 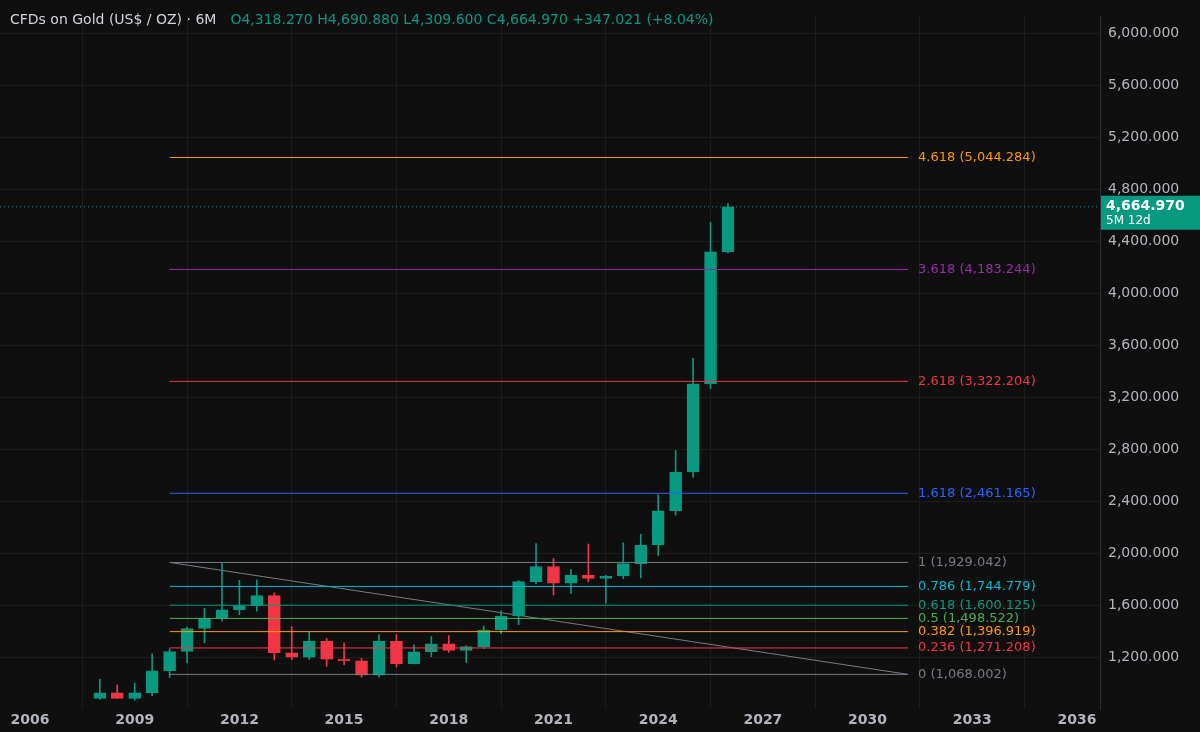 I want to click on chart-title: CFDs on Gold (US$ / OZ) · 6M, so click(x=113, y=18).